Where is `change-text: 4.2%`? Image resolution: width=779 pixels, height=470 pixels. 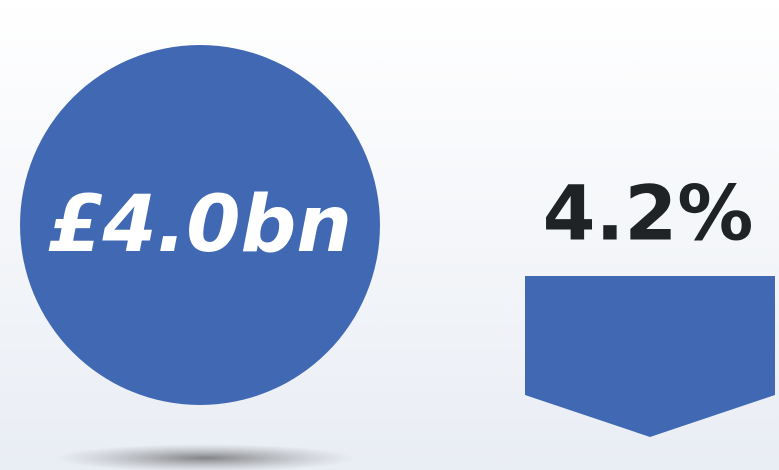 change-text: 4.2% is located at coordinates (648, 213).